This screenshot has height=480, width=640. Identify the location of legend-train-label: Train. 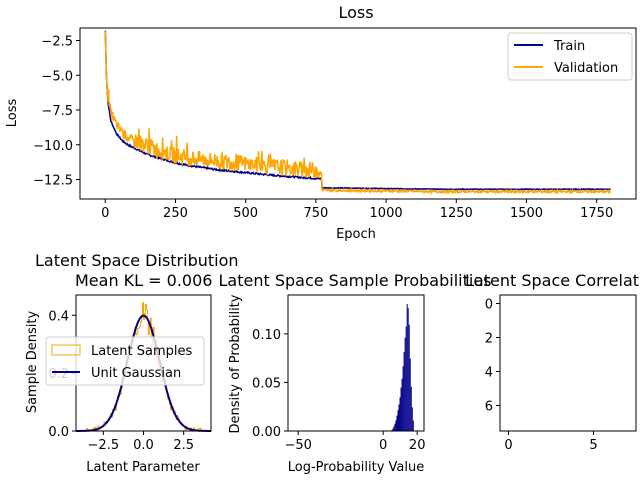
(569, 46).